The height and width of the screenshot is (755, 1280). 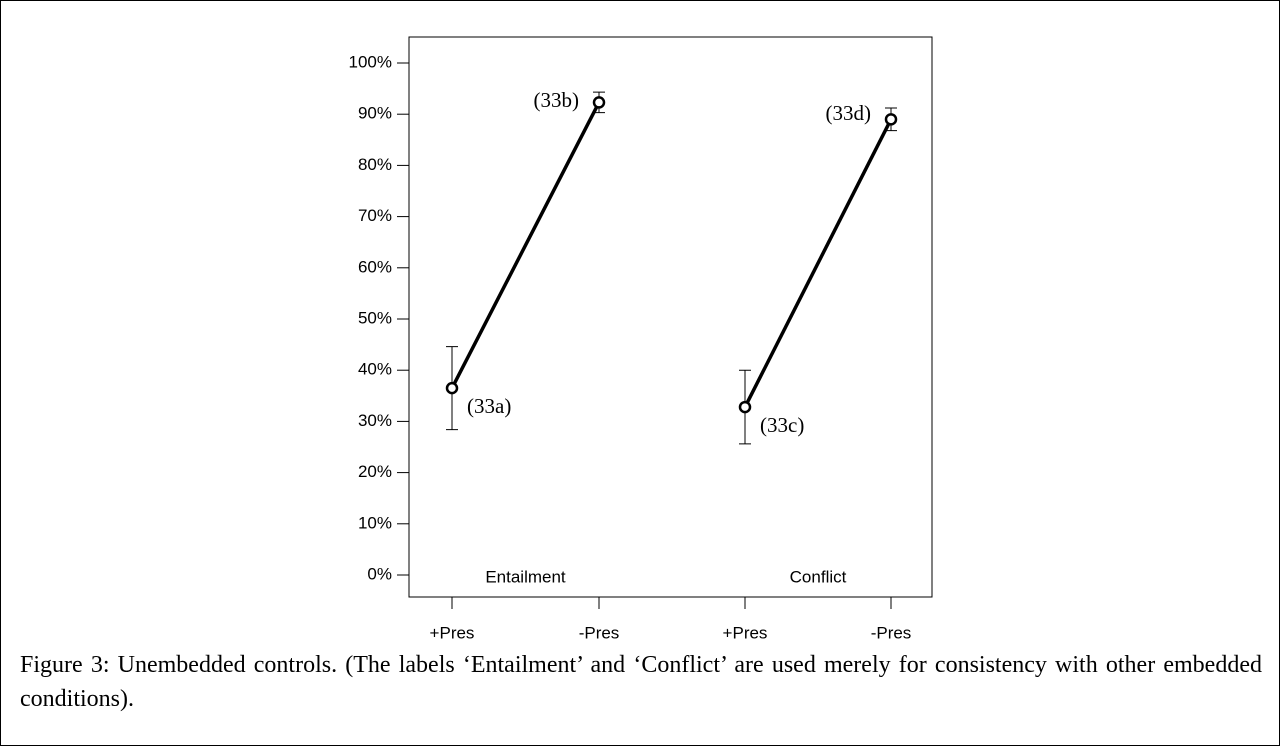 I want to click on y-tick-label: 0%, so click(x=379, y=573).